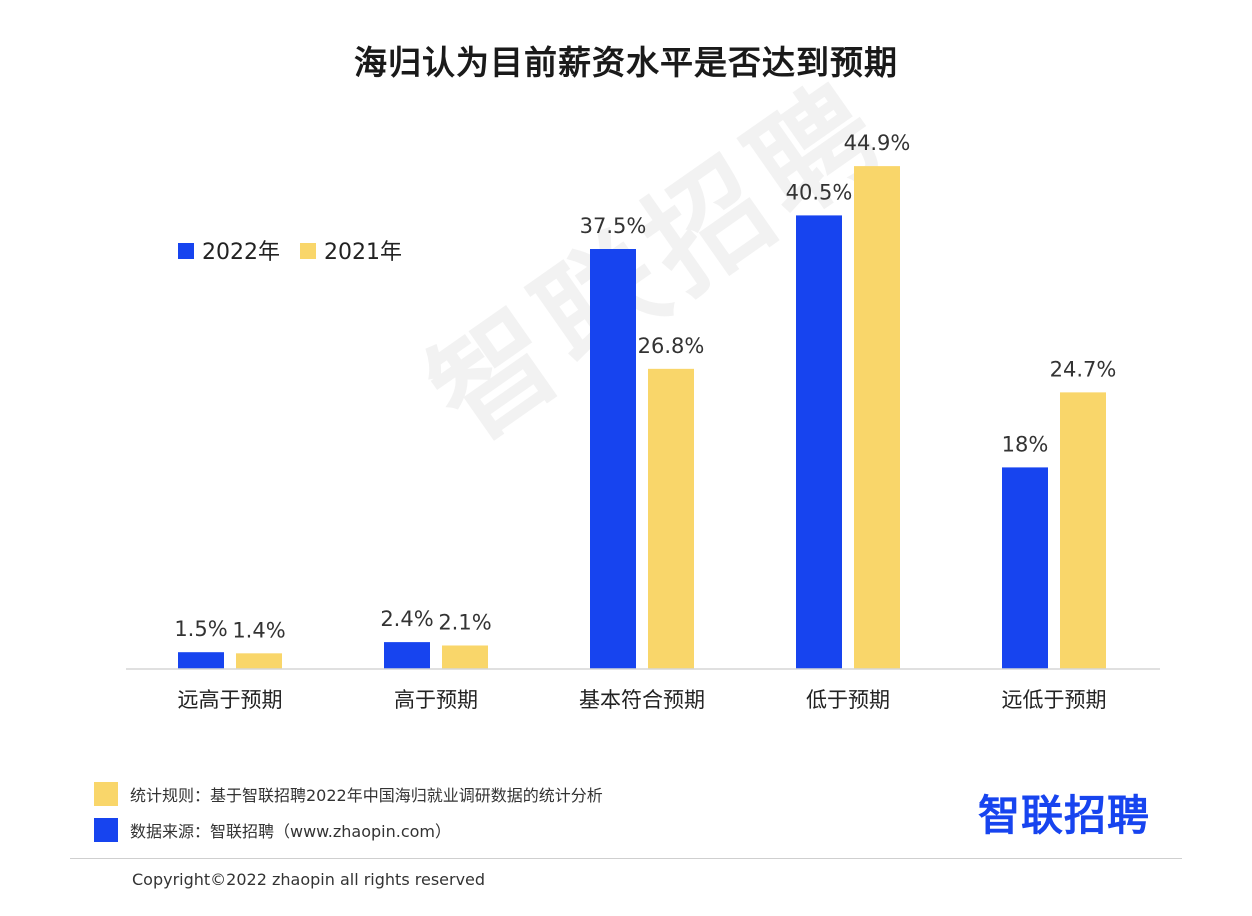  I want to click on data-label-s2022-4: 18%, so click(1025, 444).